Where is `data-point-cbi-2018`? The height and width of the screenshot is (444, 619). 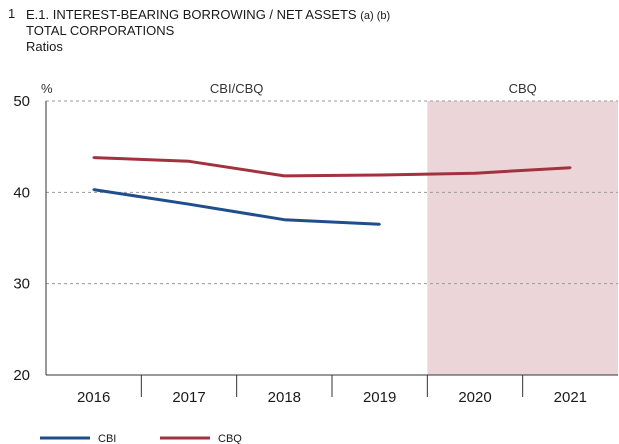 data-point-cbi-2018 is located at coordinates (284, 219).